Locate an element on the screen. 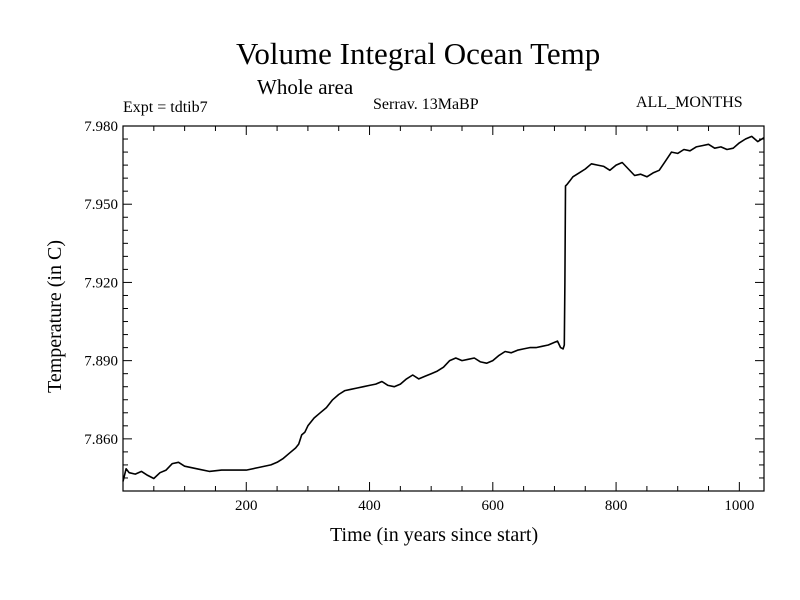  x-tick-label: 1000 is located at coordinates (739, 506).